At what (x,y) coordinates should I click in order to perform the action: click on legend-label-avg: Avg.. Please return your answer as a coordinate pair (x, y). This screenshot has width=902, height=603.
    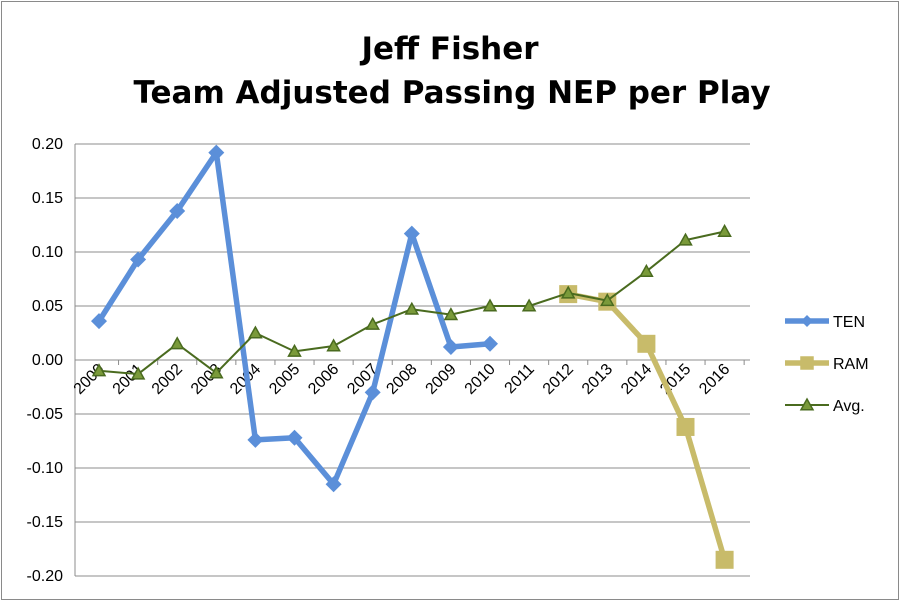
    Looking at the image, I should click on (849, 406).